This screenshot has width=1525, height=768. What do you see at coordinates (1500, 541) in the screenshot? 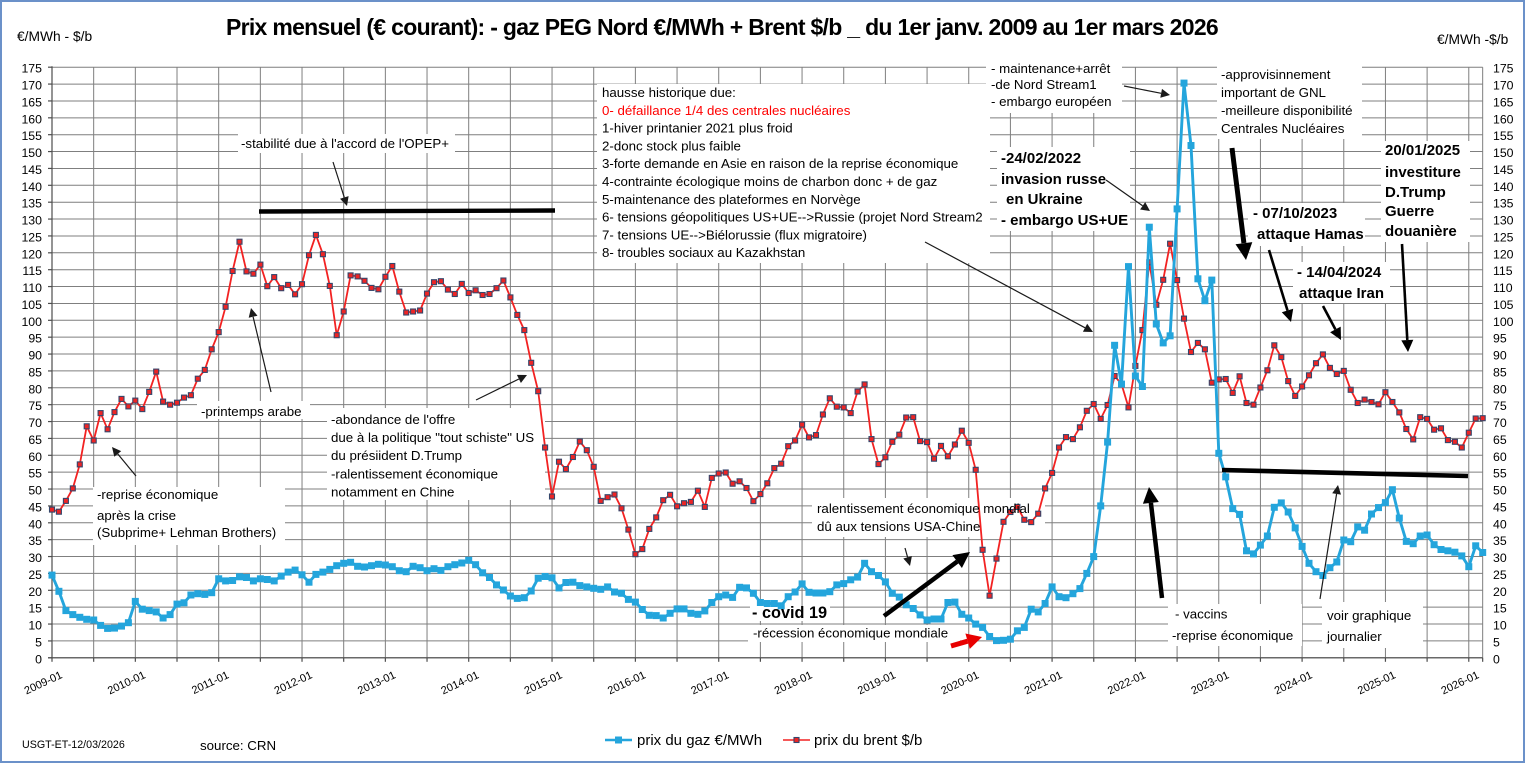
I see `svg-text: 35` at bounding box center [1500, 541].